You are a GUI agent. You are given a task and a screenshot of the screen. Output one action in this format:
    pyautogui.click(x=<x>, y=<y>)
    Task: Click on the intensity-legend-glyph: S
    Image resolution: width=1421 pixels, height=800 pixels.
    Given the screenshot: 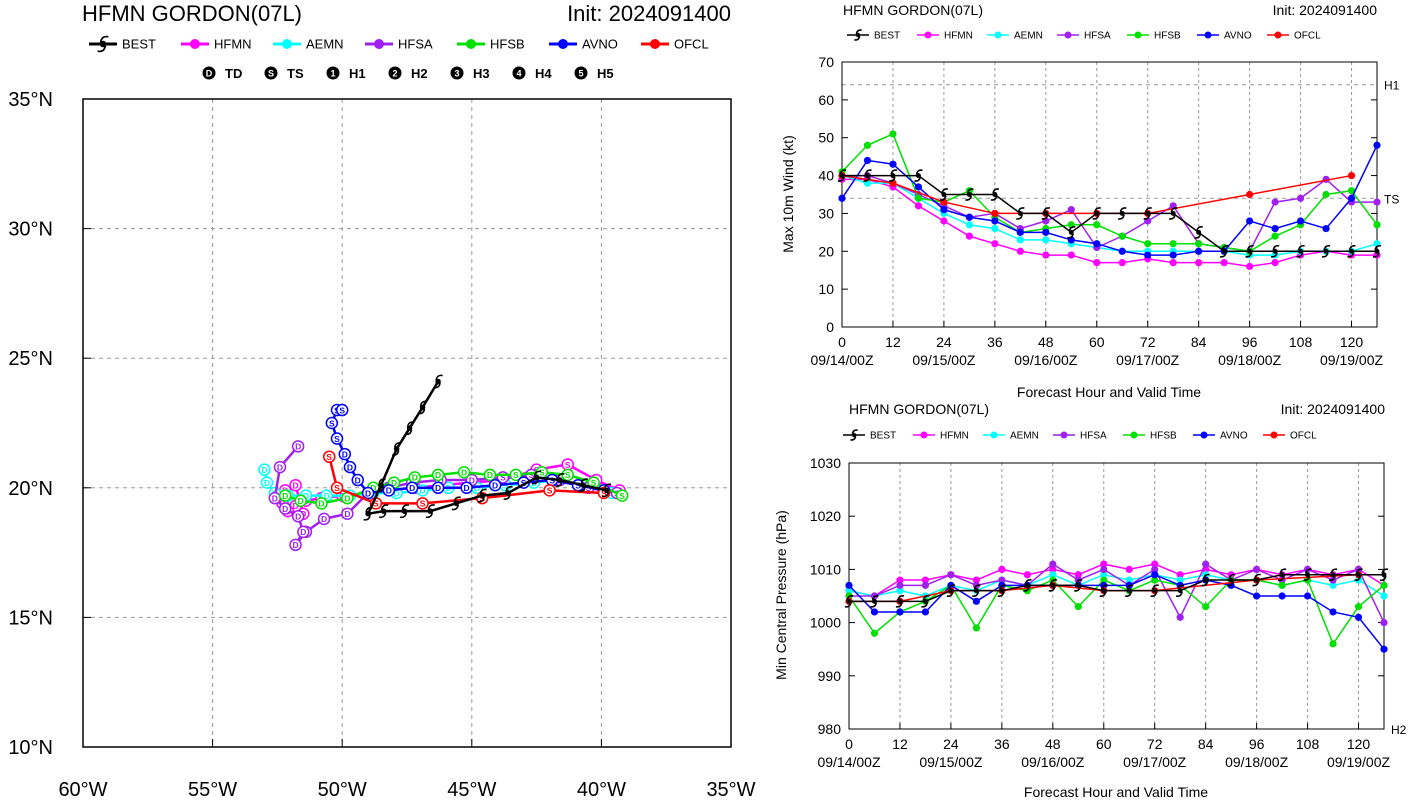 What is the action you would take?
    pyautogui.click(x=271, y=74)
    